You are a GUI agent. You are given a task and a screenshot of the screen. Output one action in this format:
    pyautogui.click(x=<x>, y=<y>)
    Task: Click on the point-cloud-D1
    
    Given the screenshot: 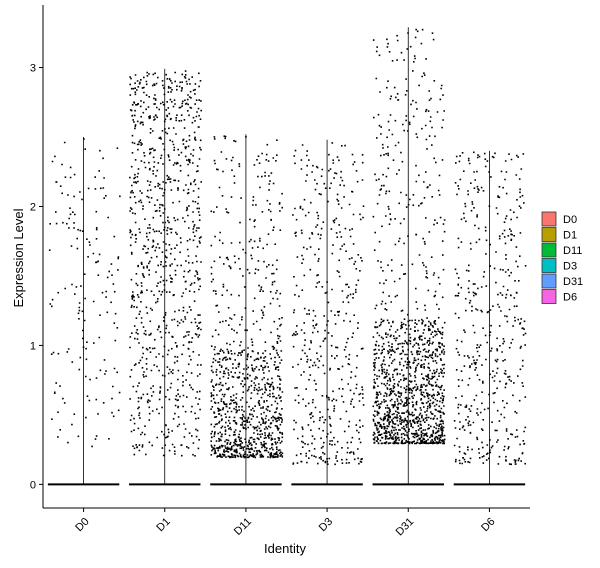 What is the action you would take?
    pyautogui.click(x=165, y=263)
    